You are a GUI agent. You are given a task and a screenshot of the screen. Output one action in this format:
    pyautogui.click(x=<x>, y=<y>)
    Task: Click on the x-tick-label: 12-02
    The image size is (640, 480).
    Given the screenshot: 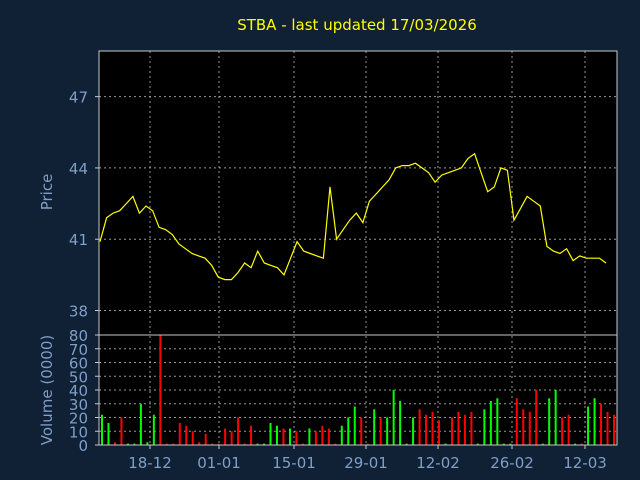 What is the action you would take?
    pyautogui.click(x=438, y=463)
    